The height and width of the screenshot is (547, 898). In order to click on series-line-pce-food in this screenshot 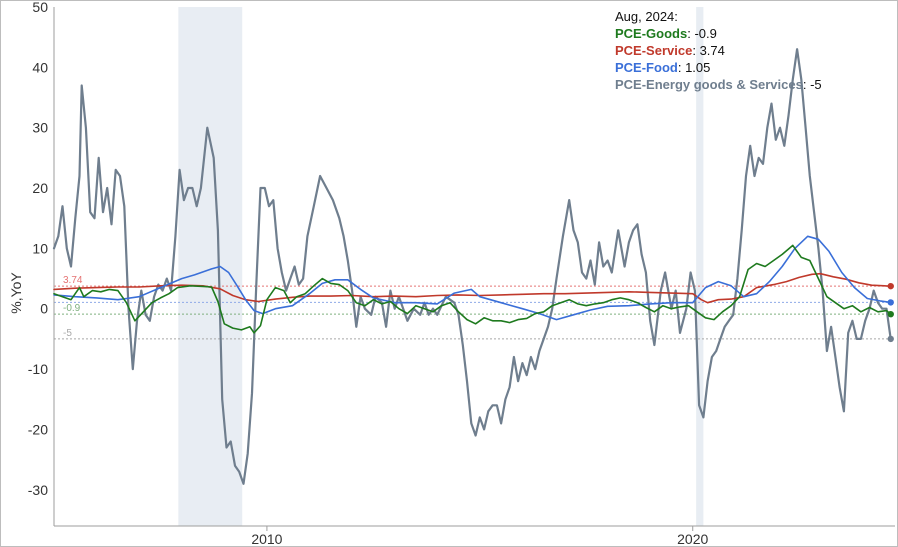, I will do `click(472, 278)`.